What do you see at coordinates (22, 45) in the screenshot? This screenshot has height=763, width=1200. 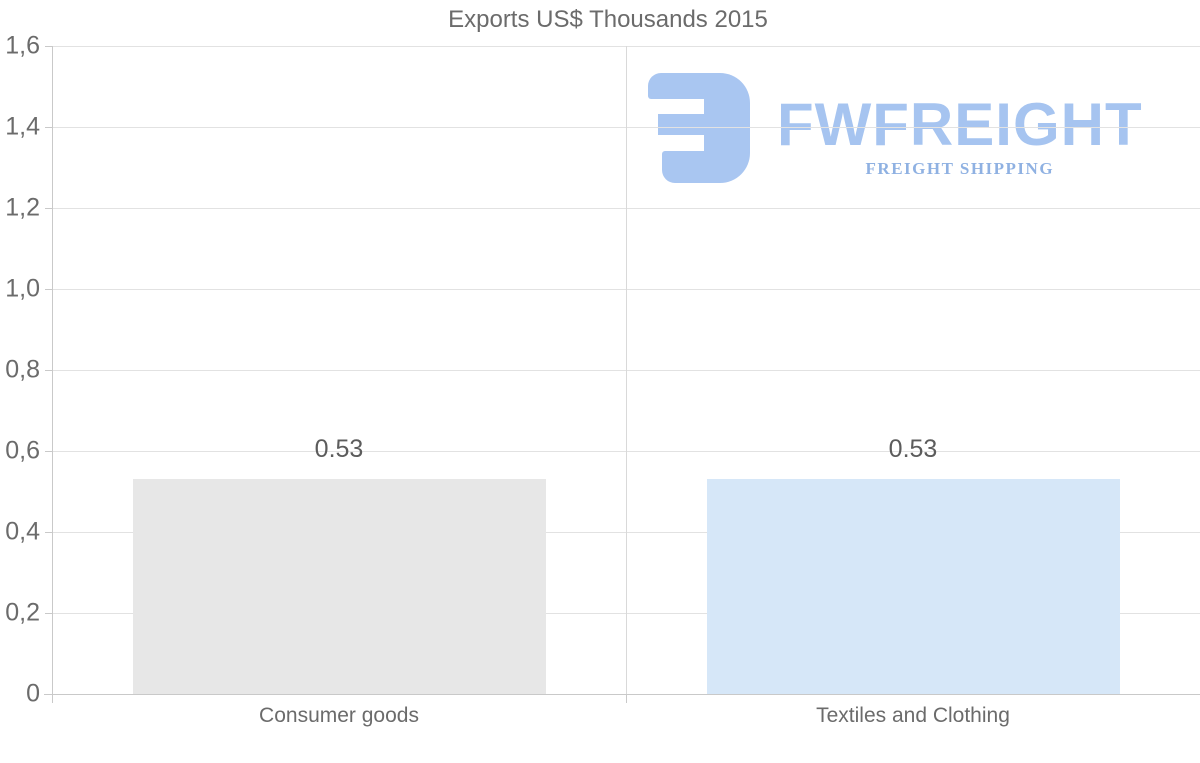 I see `y-axis-label: 1,6` at bounding box center [22, 45].